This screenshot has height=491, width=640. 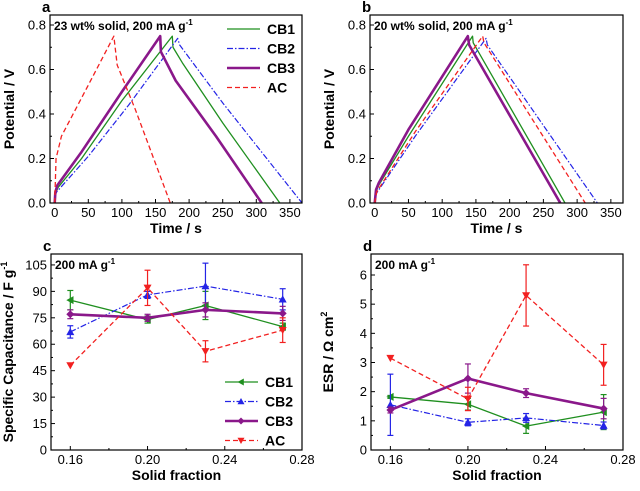 I want to click on y-tick-label: 60, so click(x=40, y=344).